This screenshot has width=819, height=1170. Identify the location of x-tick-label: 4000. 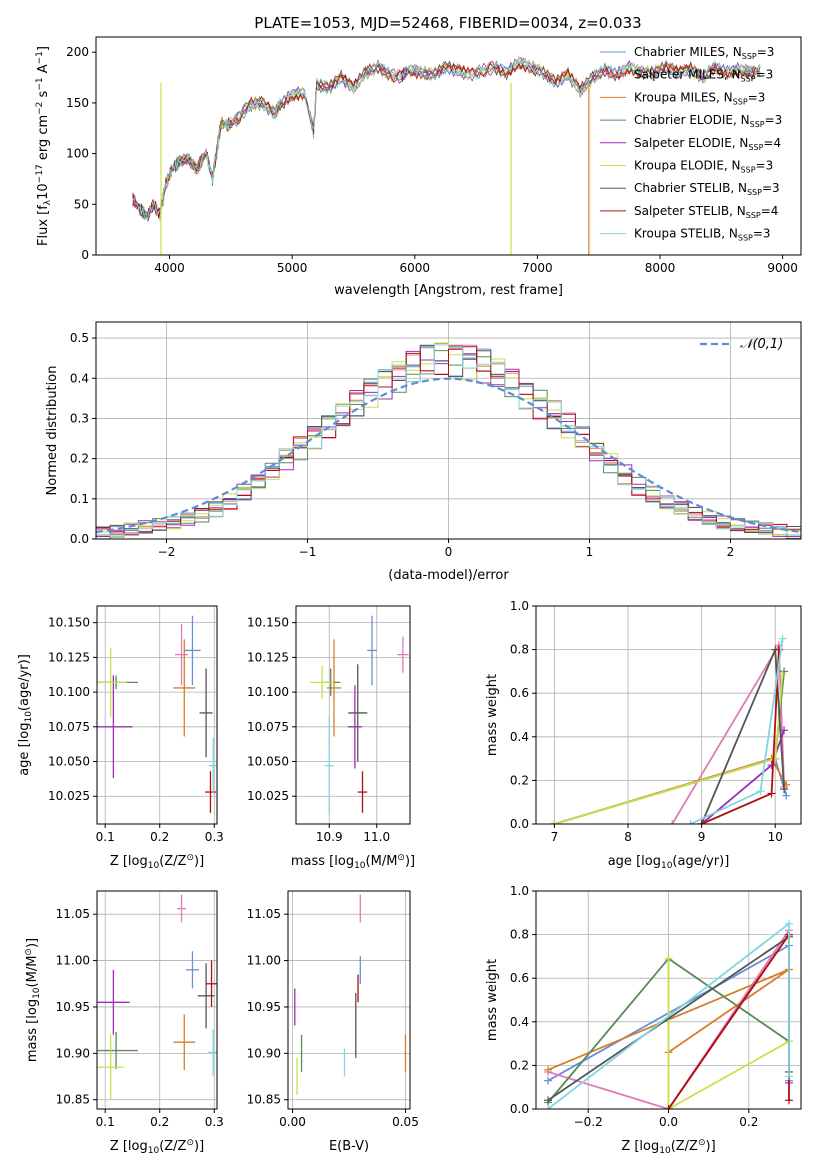
(169, 268).